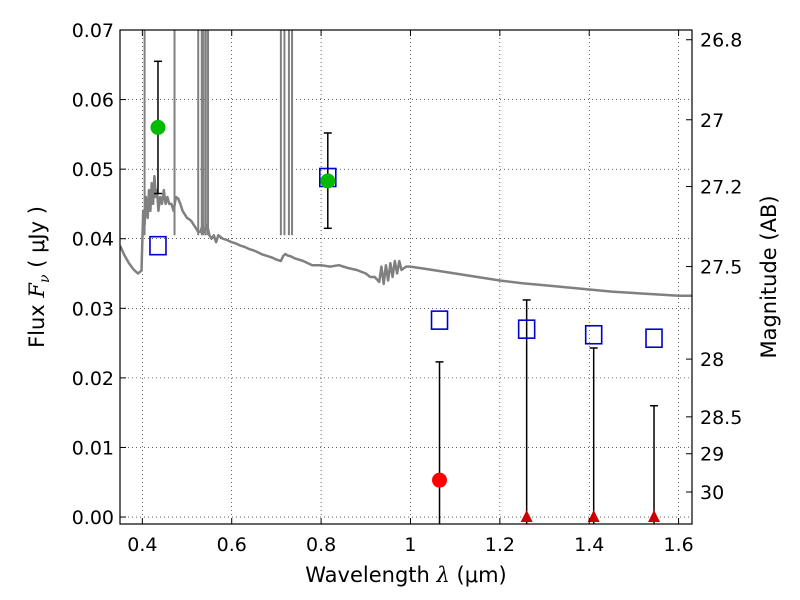 The width and height of the screenshot is (800, 600). What do you see at coordinates (721, 41) in the screenshot?
I see `y2-tick-label: 26.8` at bounding box center [721, 41].